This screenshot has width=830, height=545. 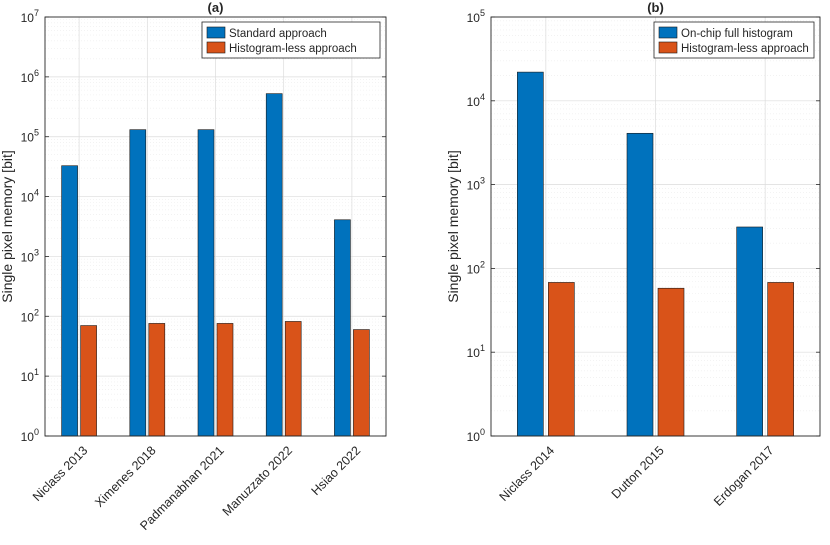 I want to click on x-tick-label: Hsiao 2022, so click(x=336, y=470).